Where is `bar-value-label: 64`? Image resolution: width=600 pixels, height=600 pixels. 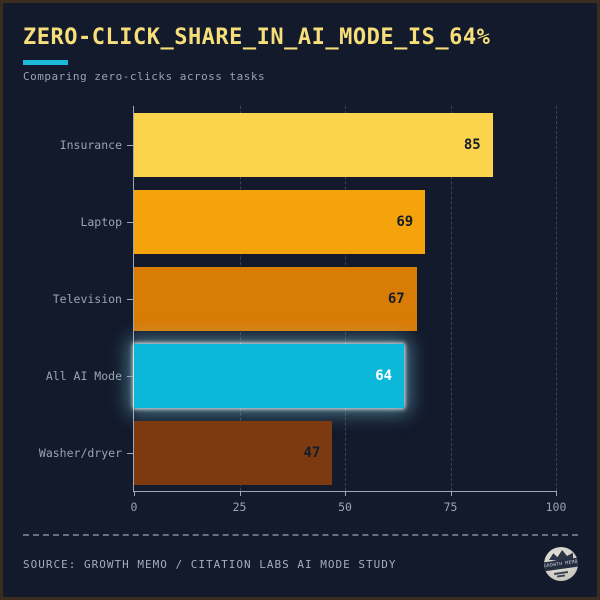 bar-value-label: 64 is located at coordinates (384, 375).